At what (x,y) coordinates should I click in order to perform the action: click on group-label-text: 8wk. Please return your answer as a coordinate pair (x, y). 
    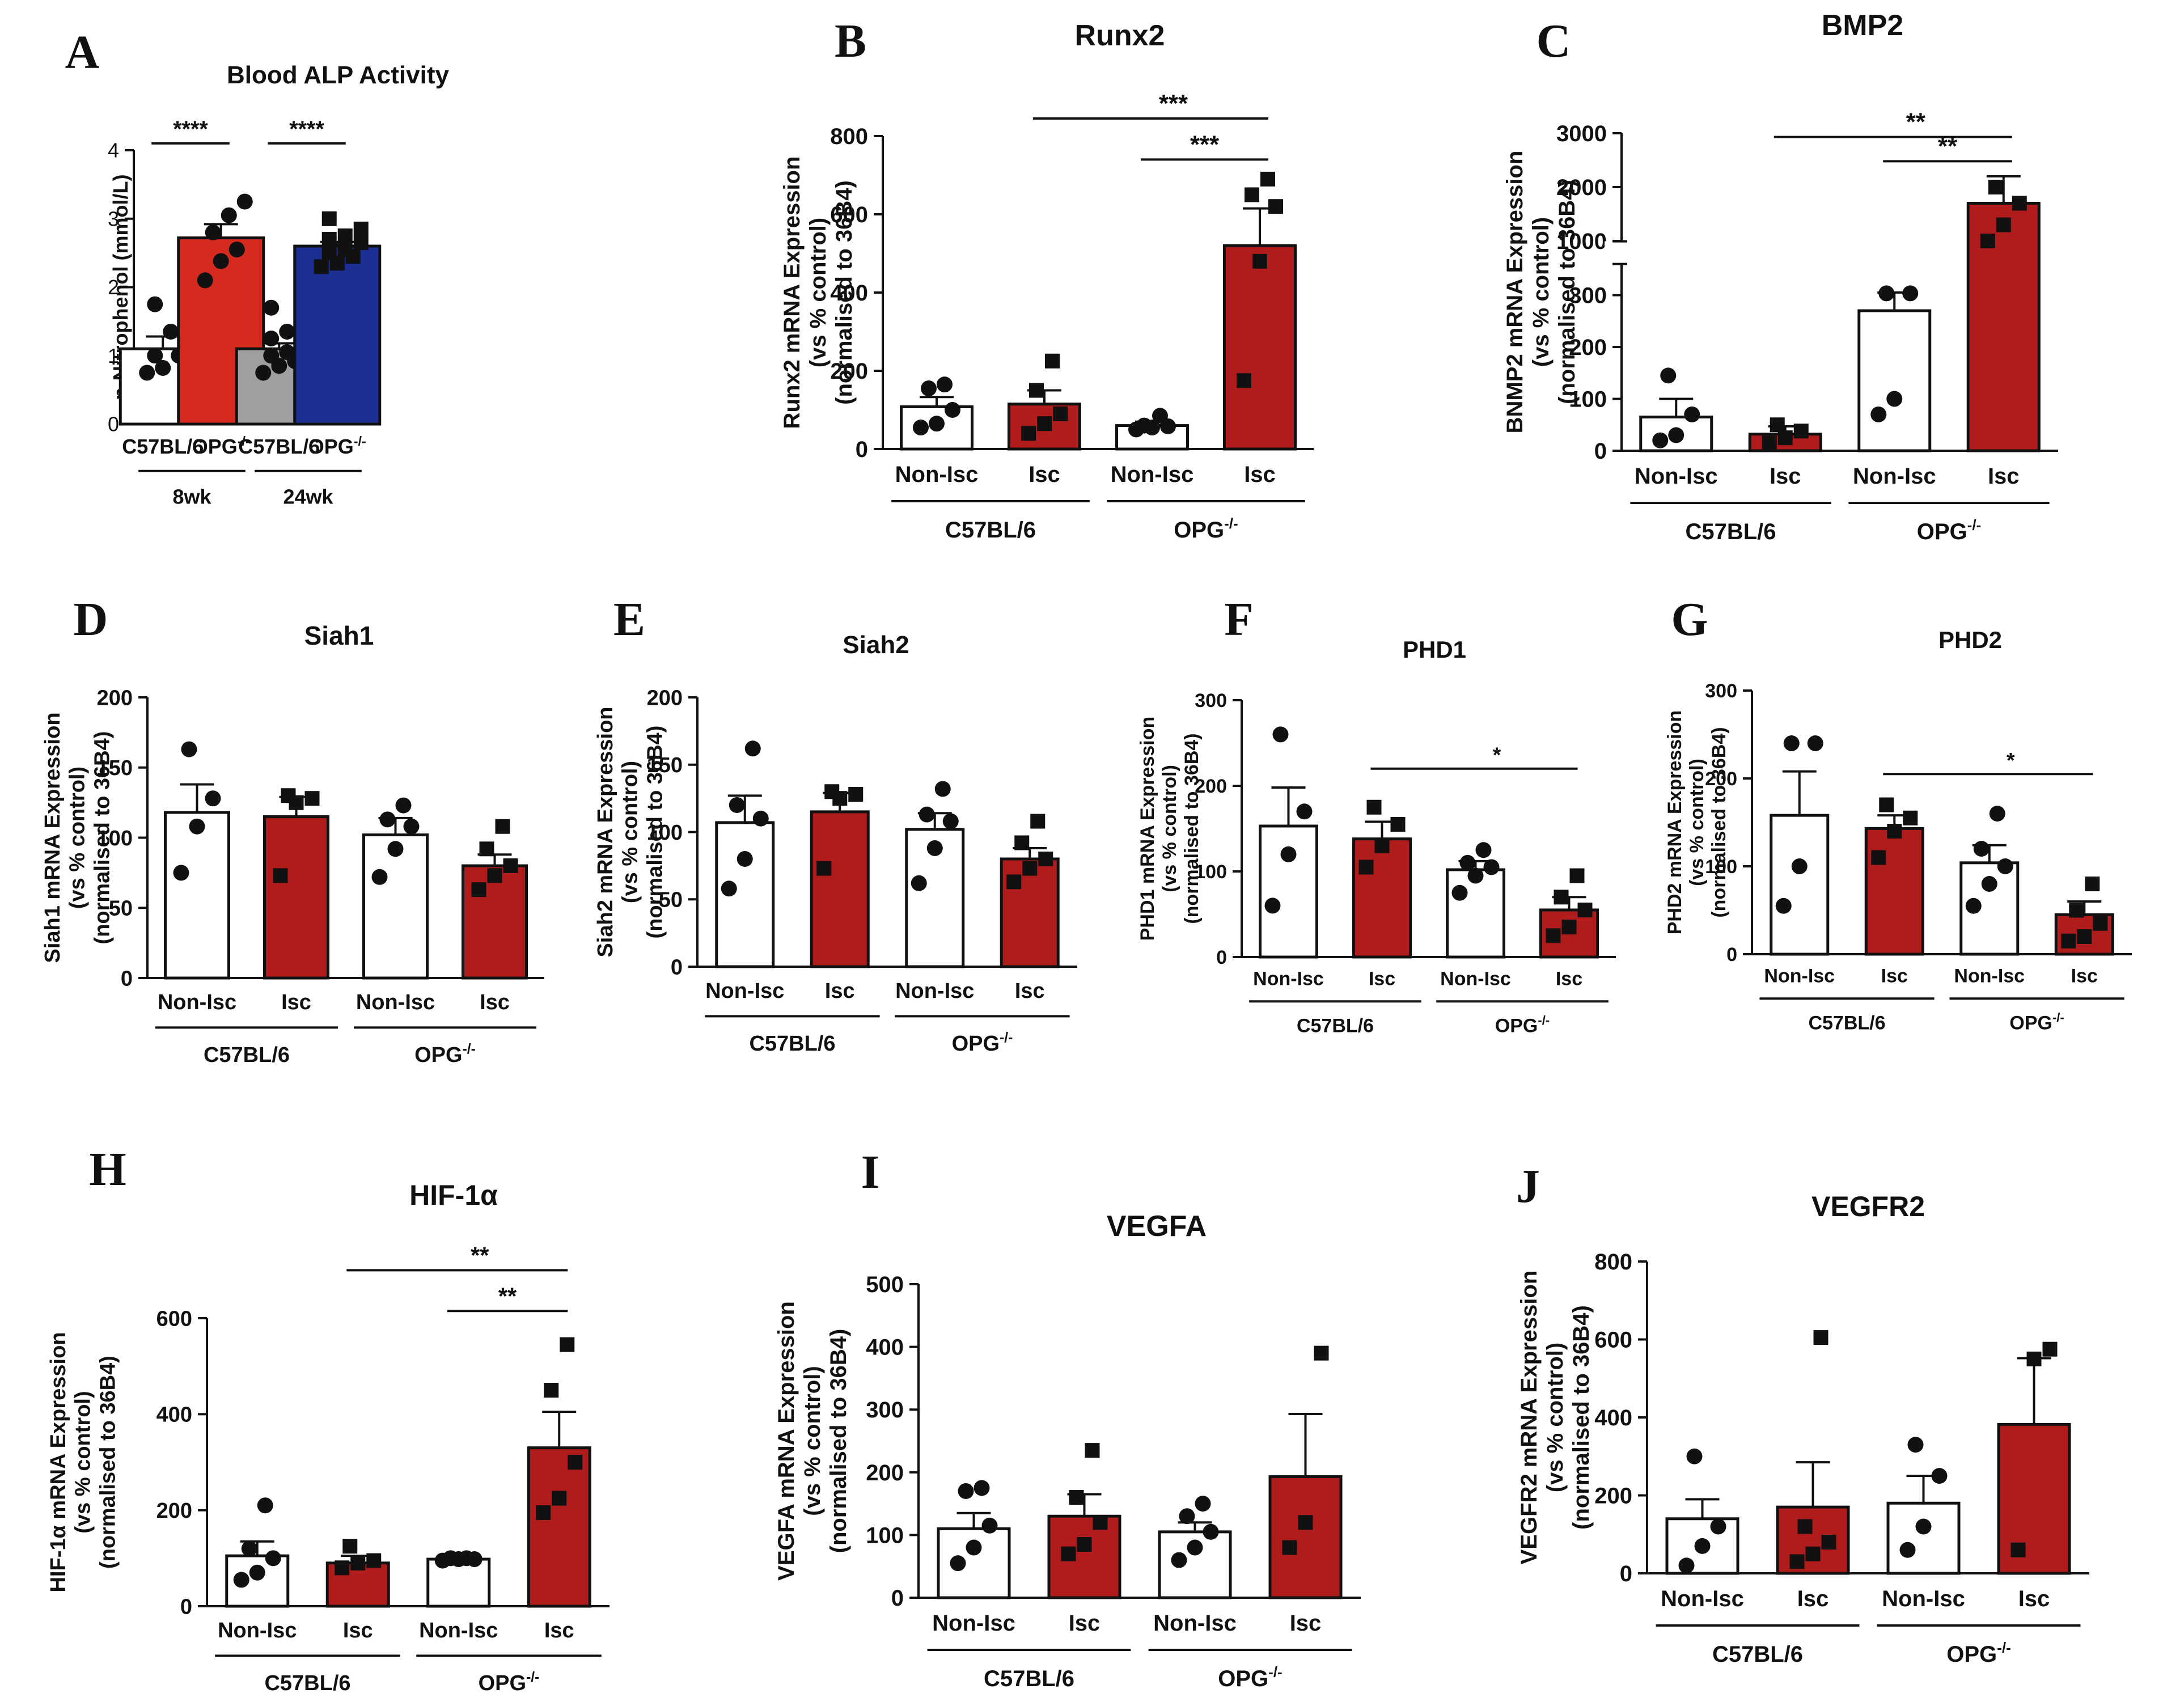
    Looking at the image, I should click on (191, 496).